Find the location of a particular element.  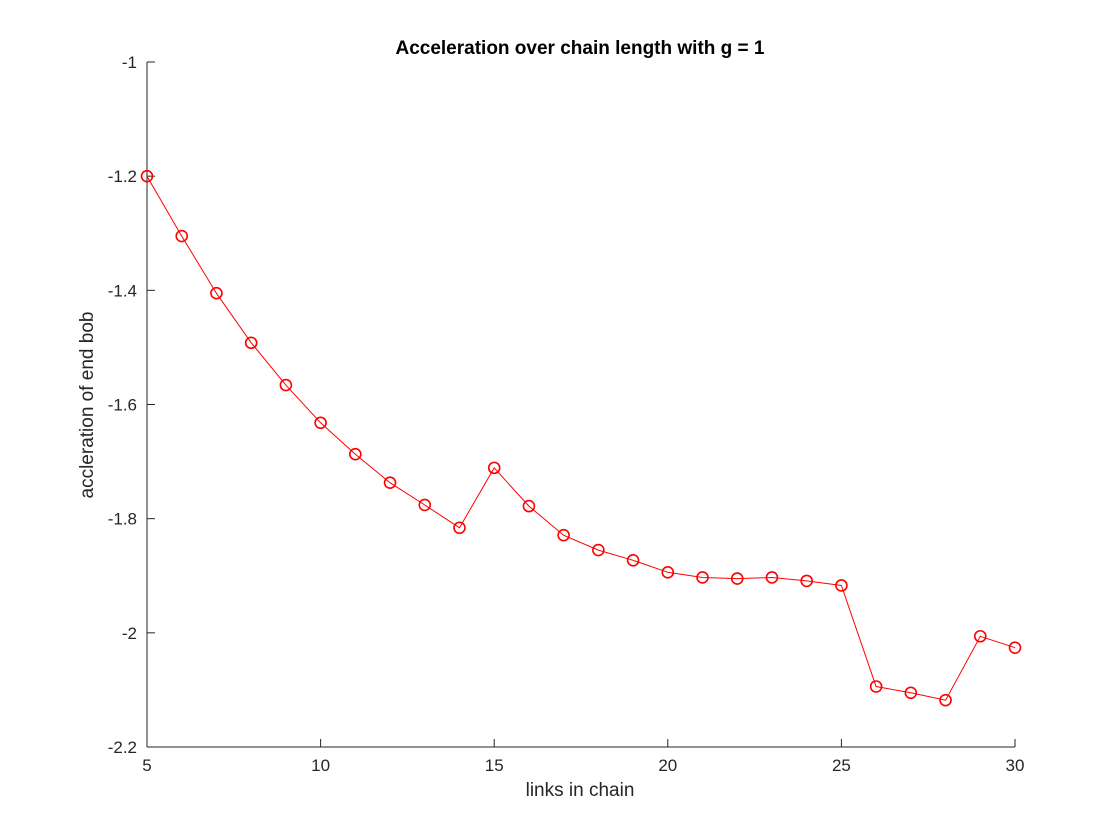

x-axis-label: links in chain is located at coordinates (580, 790).